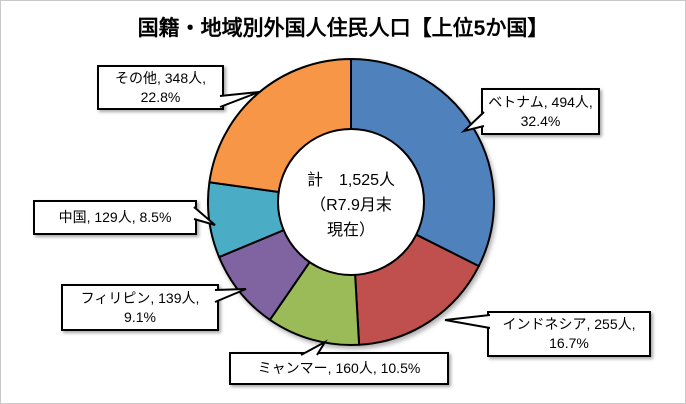  Describe the element at coordinates (569, 343) in the screenshot. I see `callout-indonesia-line2: 16.7%` at that location.